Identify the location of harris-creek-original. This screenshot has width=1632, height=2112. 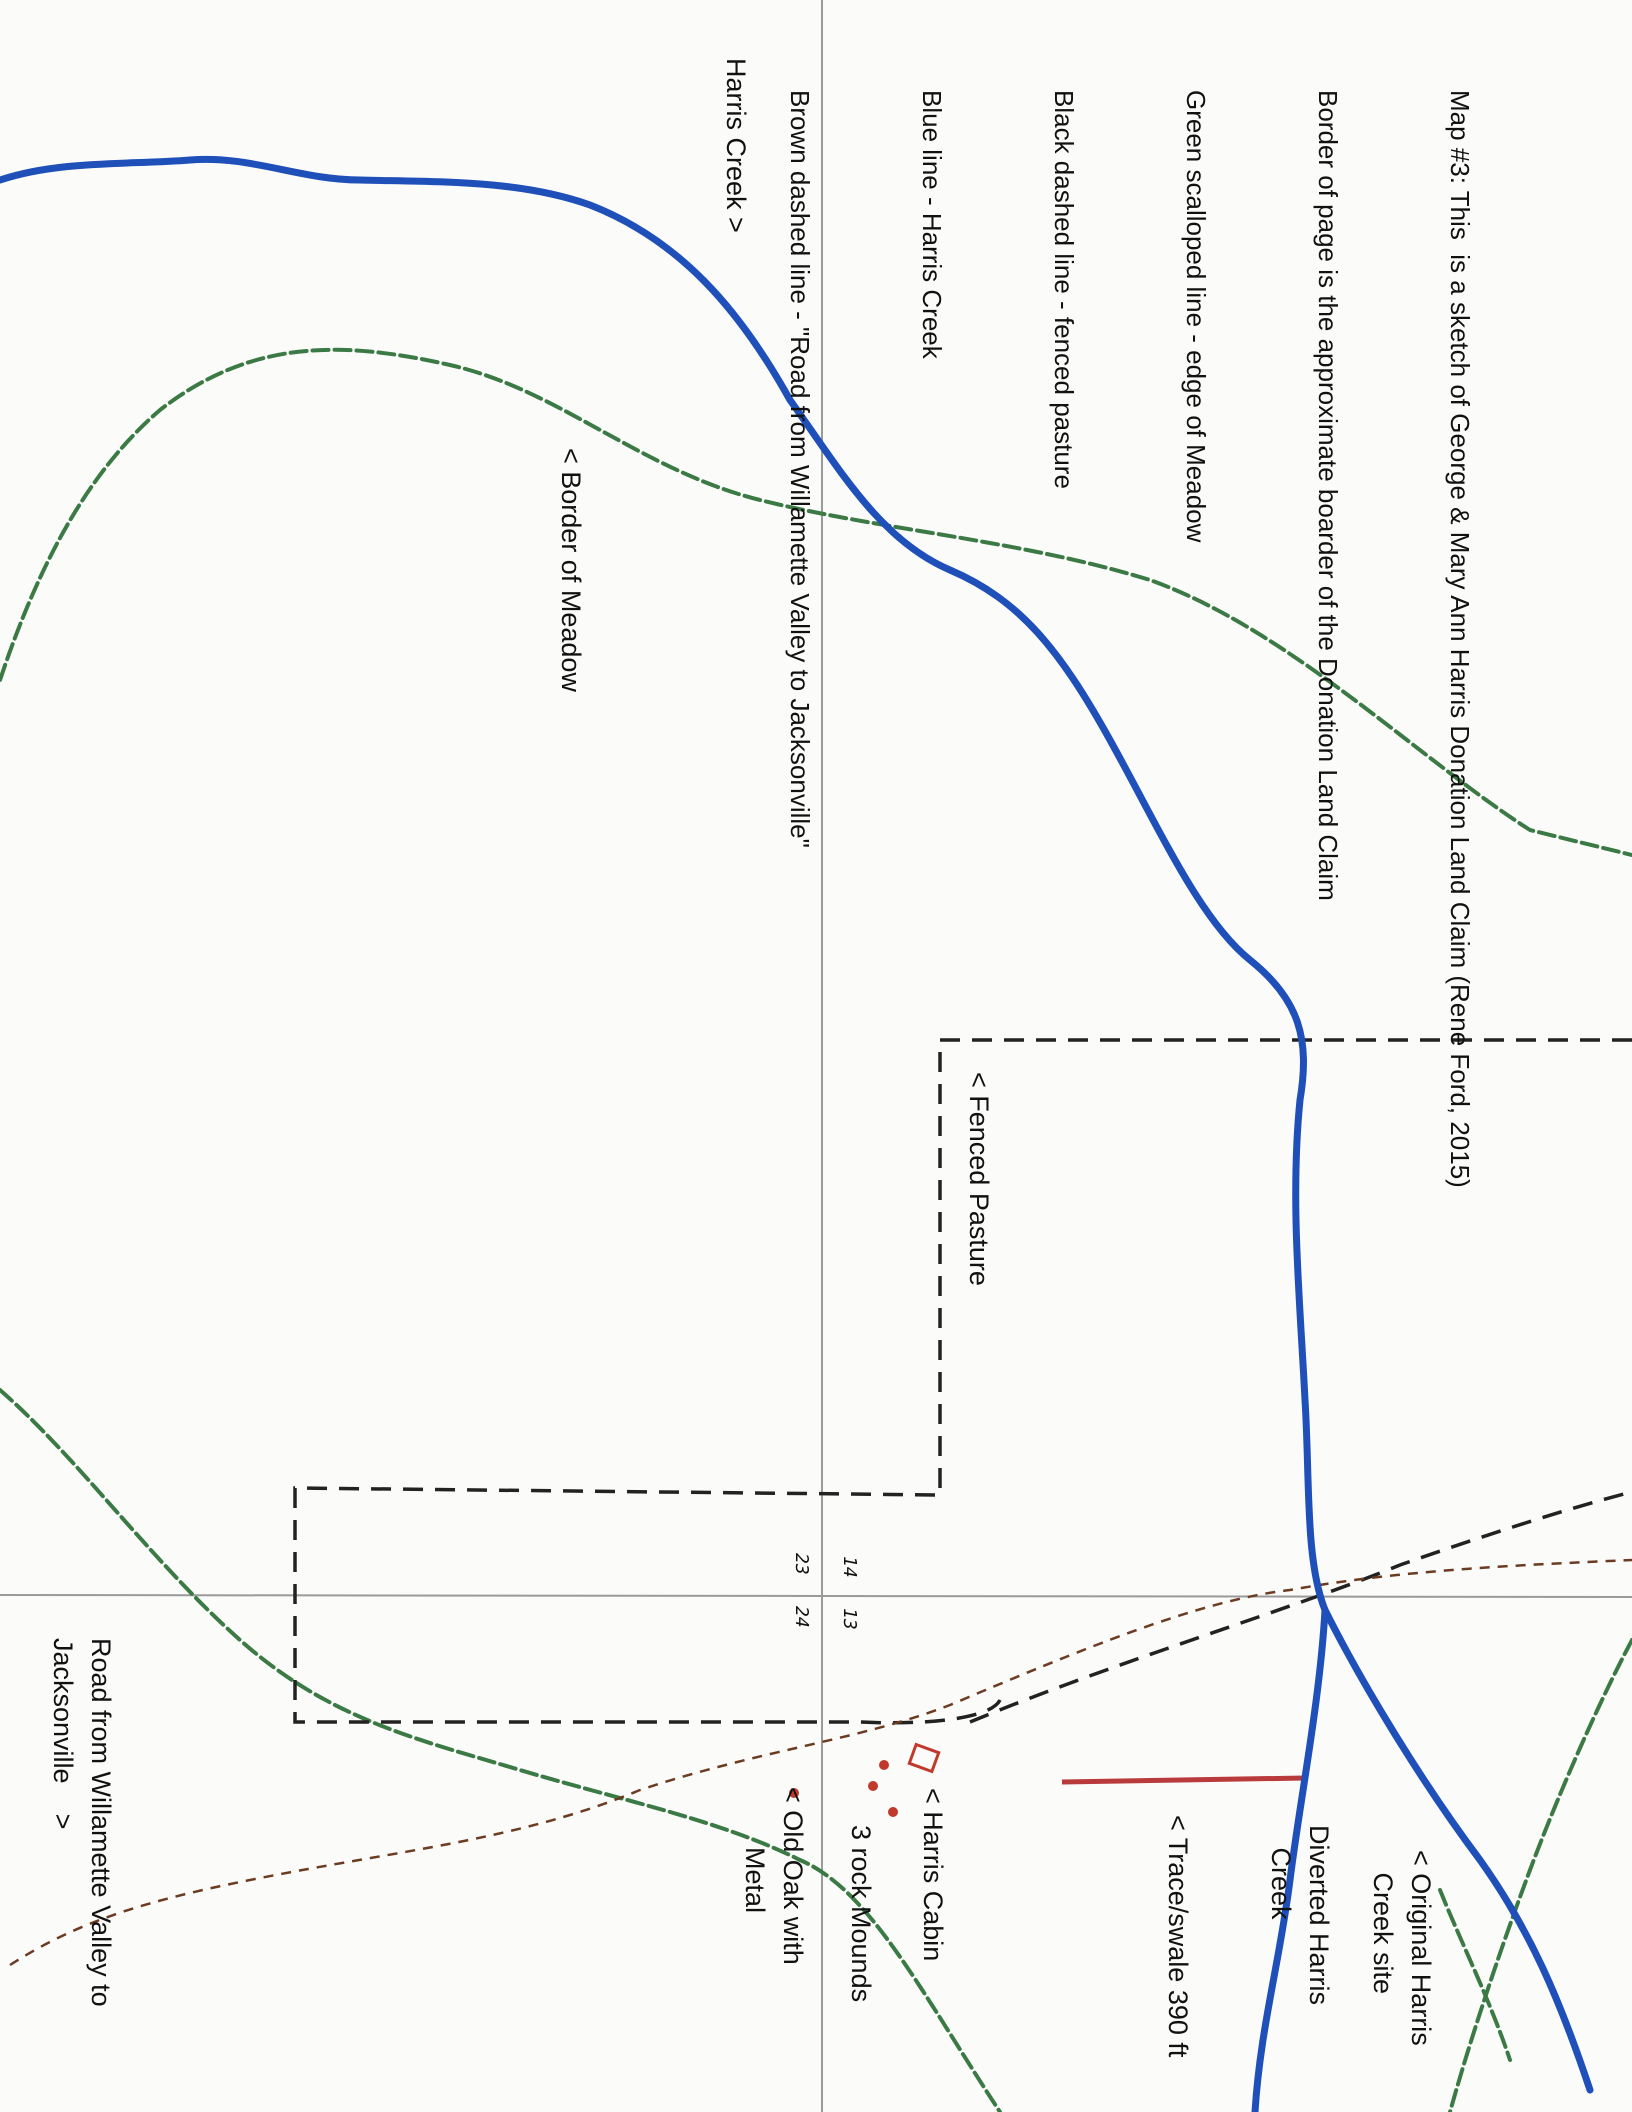
(1457, 1850).